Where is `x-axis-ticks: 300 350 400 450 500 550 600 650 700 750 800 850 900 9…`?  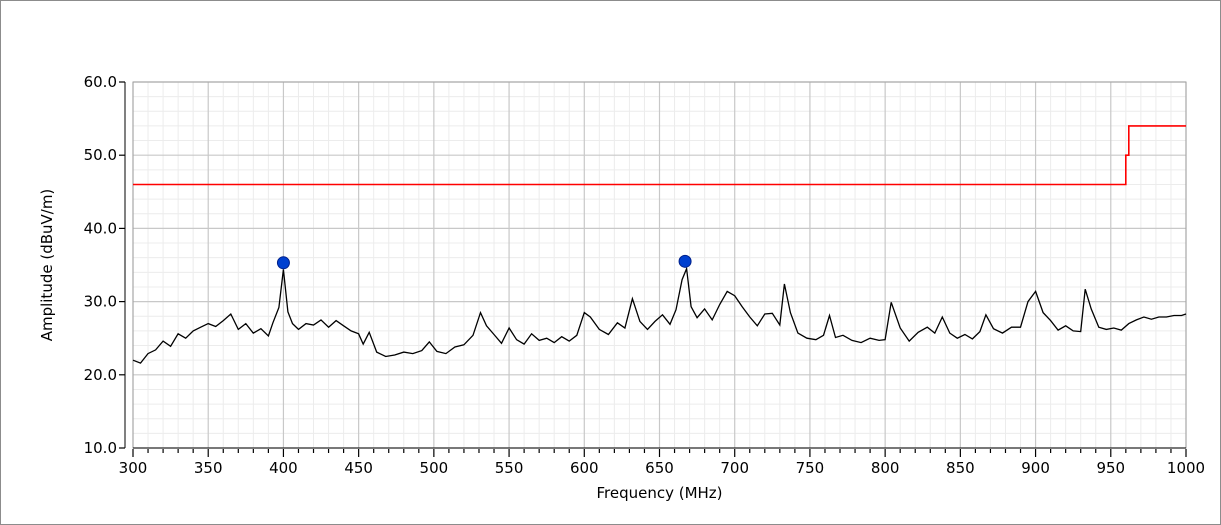
x-axis-ticks: 300 350 400 450 500 550 600 650 700 750 800 850 900 9… is located at coordinates (662, 463).